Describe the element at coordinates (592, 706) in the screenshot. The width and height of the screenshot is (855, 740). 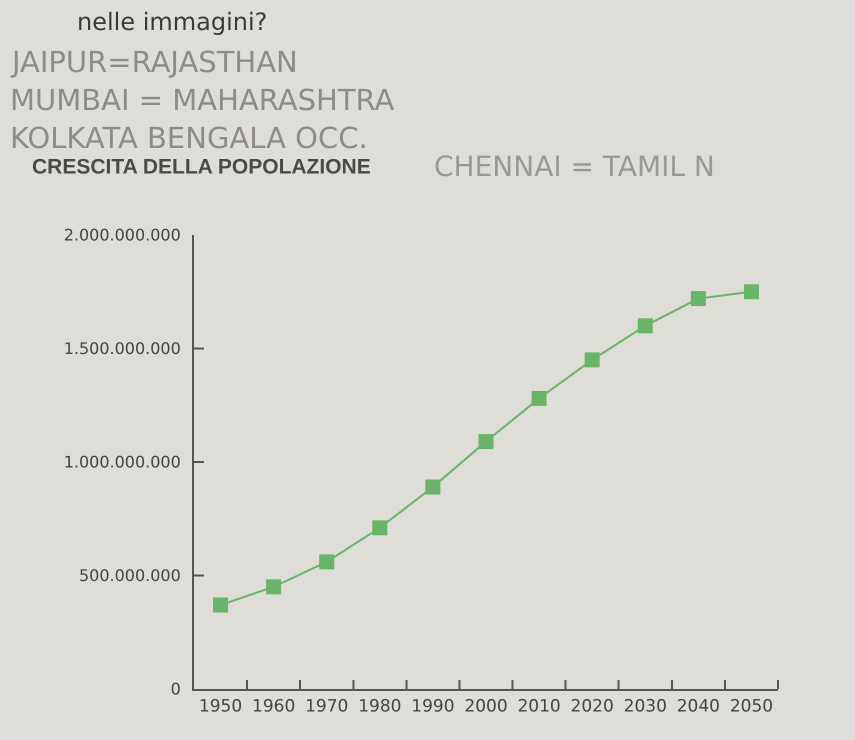
I see `x-tick-label: 2020` at that location.